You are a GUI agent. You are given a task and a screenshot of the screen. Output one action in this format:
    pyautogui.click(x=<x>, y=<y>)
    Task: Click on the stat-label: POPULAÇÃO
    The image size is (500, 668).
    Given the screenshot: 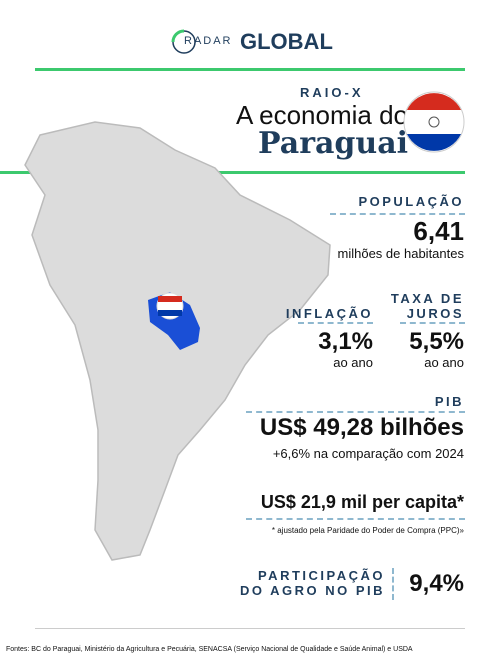 What is the action you would take?
    pyautogui.click(x=411, y=201)
    